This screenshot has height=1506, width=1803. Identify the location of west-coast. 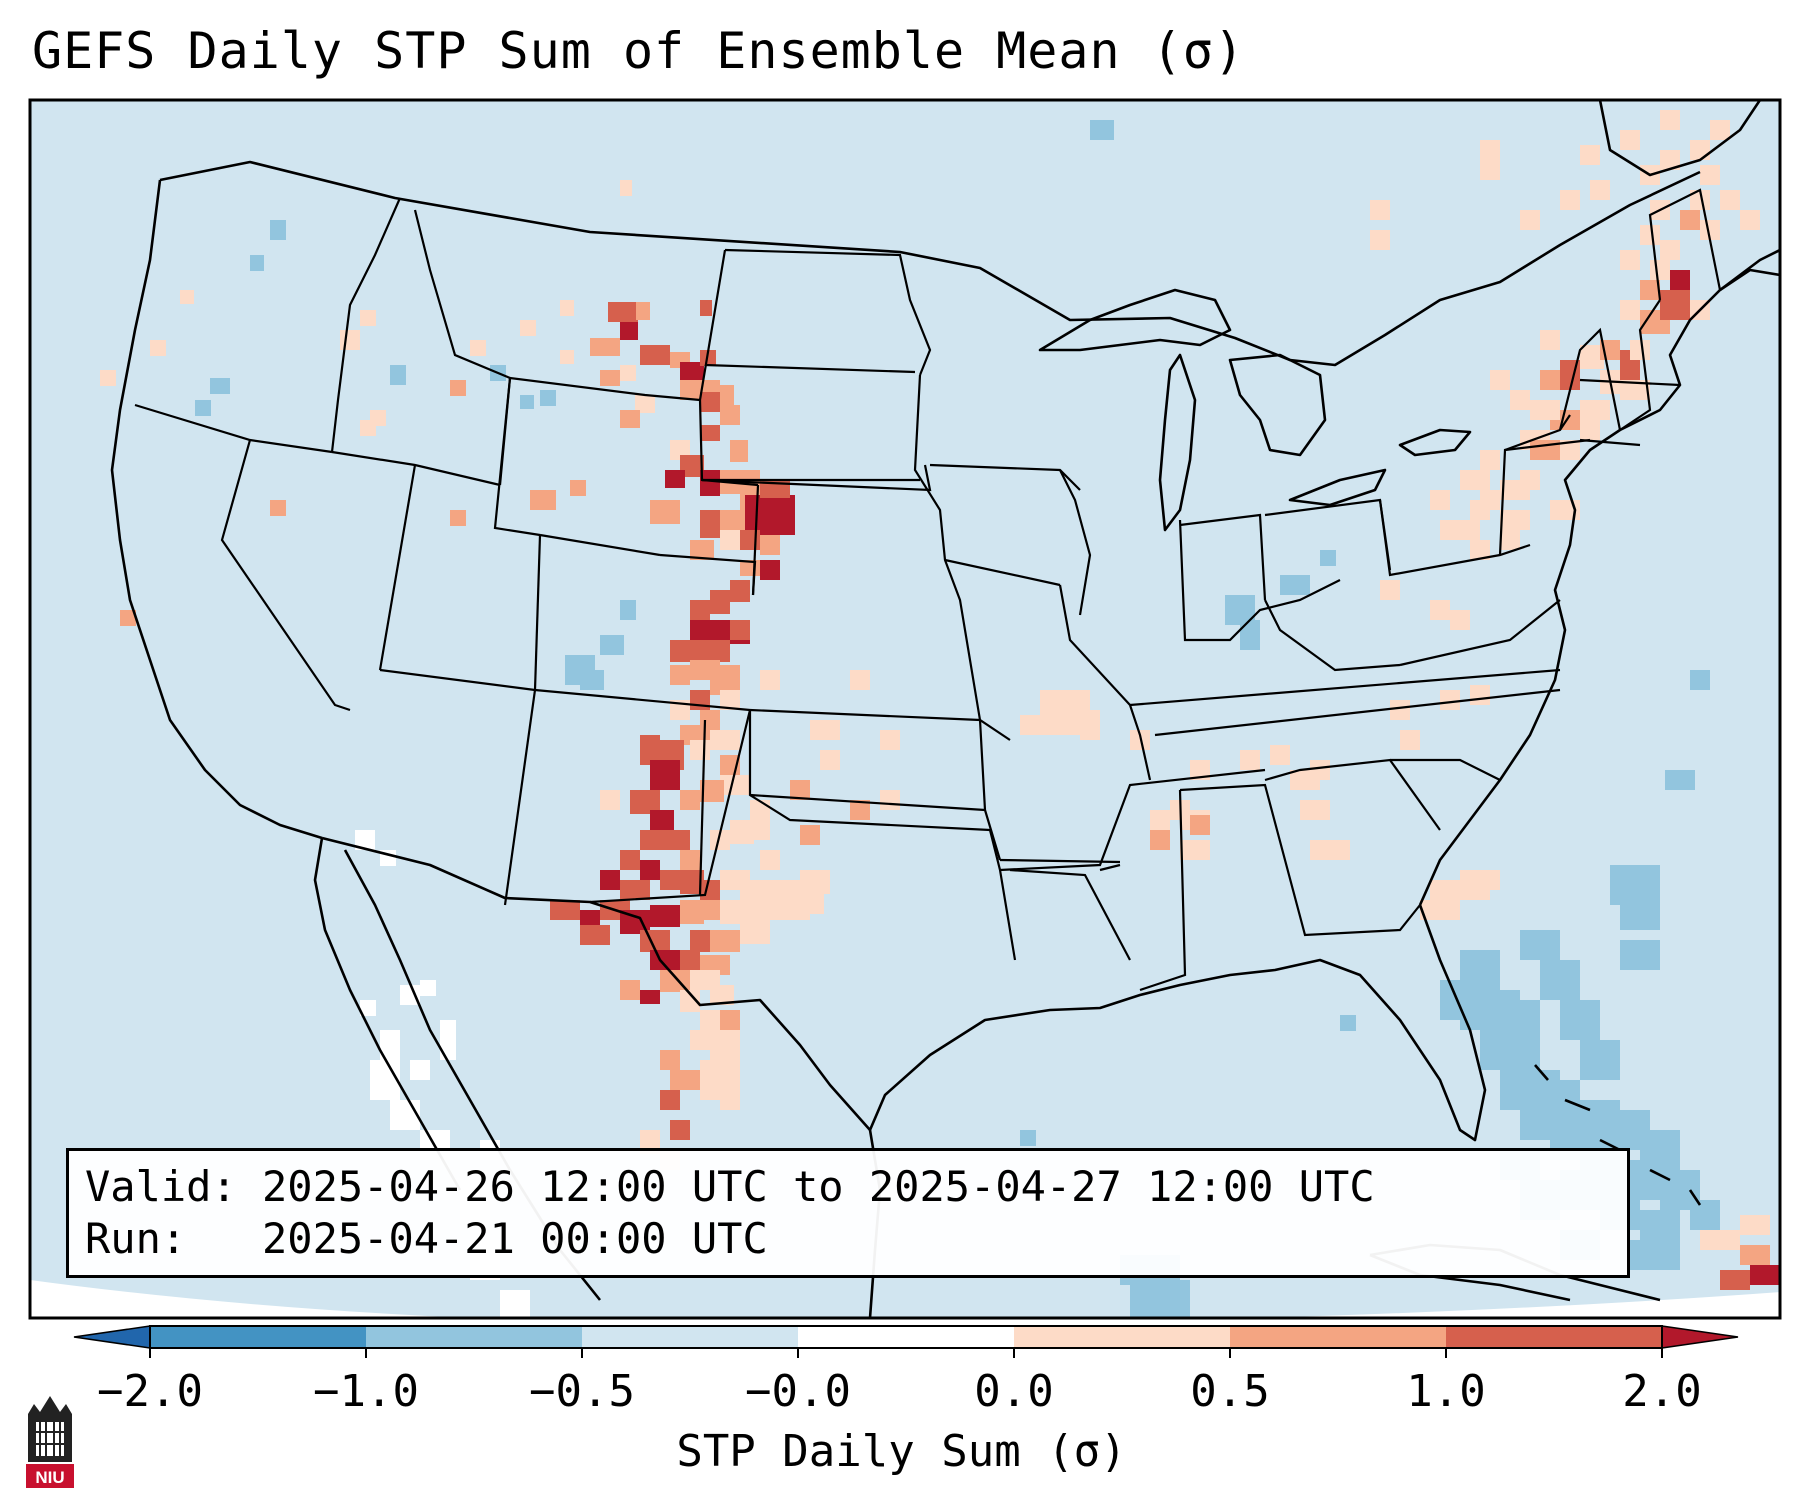
(216, 509).